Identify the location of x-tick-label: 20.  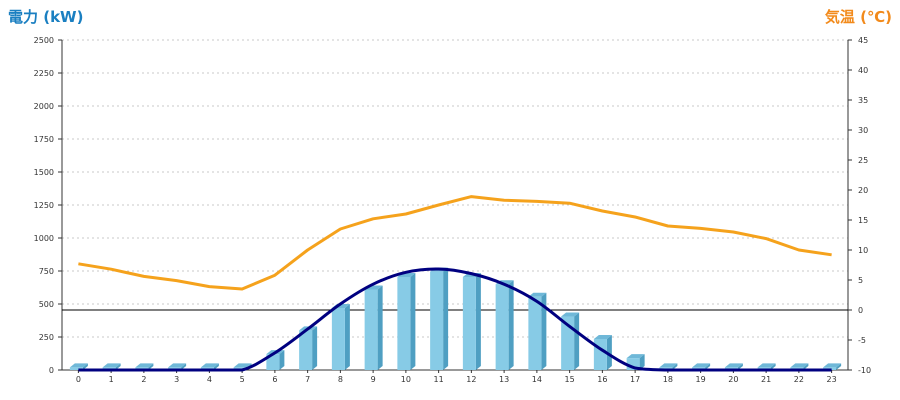
(733, 379).